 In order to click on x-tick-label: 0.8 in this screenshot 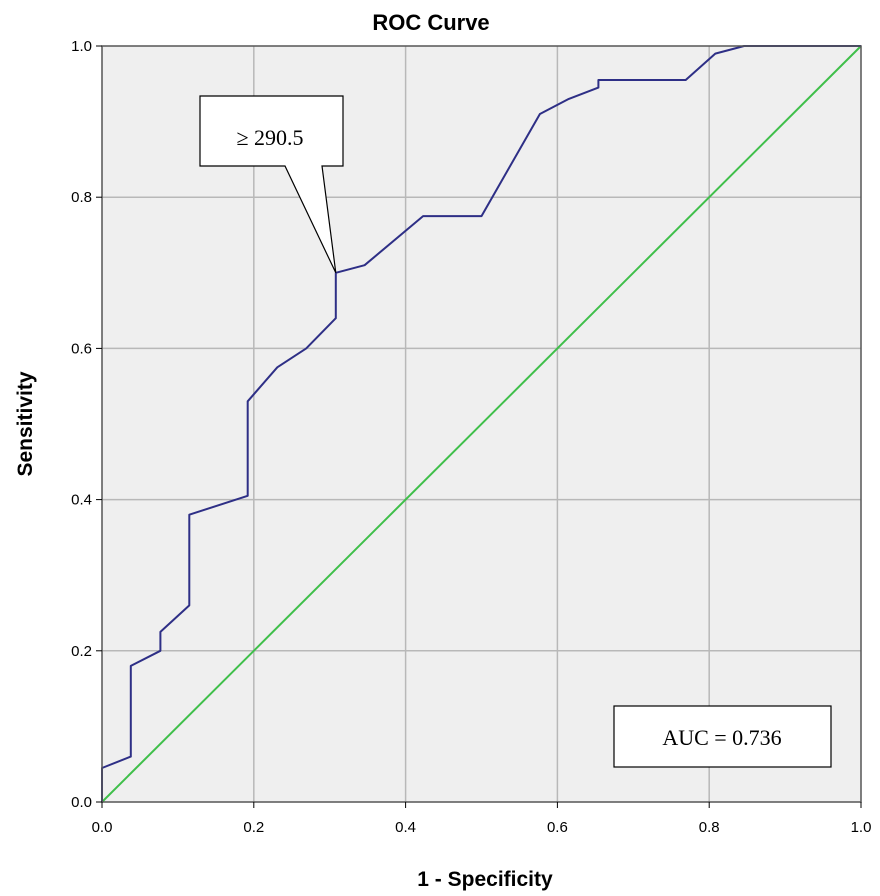, I will do `click(709, 827)`.